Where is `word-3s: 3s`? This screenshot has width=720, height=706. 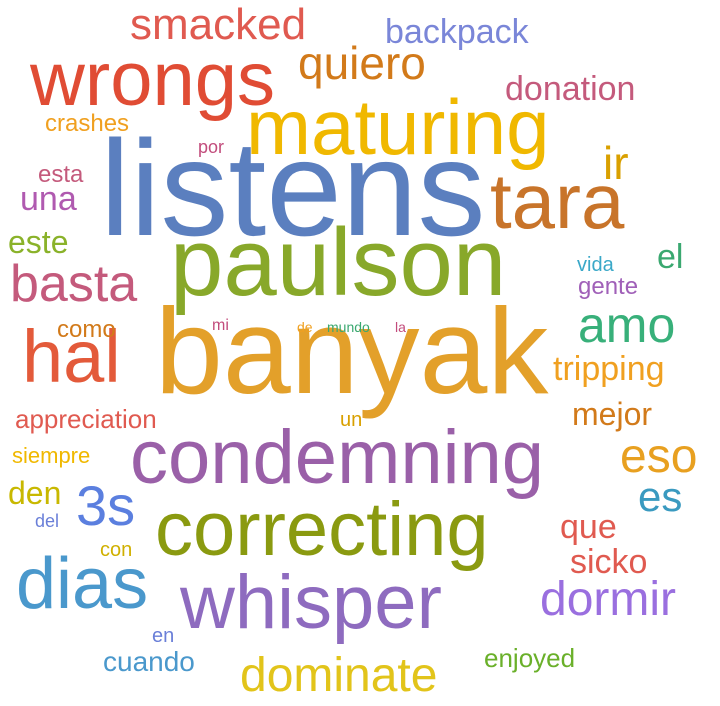 word-3s: 3s is located at coordinates (106, 505).